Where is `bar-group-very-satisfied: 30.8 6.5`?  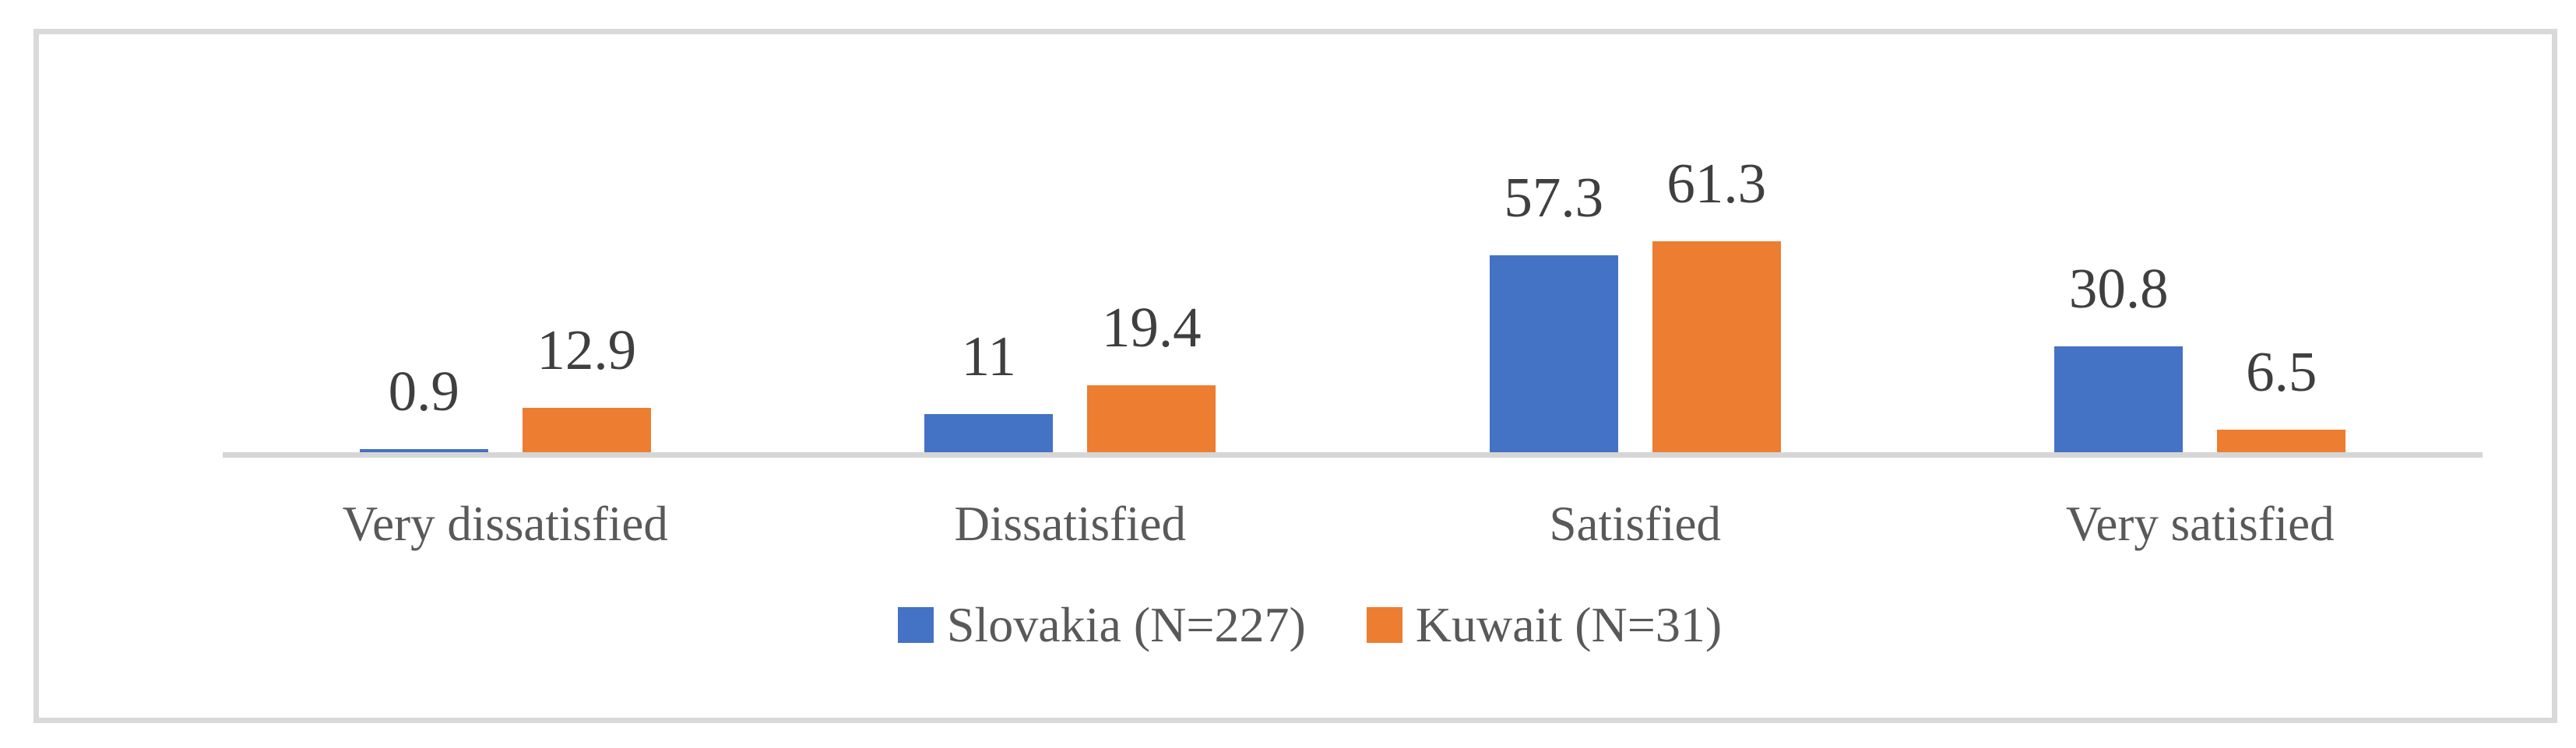 bar-group-very-satisfied: 30.8 6.5 is located at coordinates (2200, 226).